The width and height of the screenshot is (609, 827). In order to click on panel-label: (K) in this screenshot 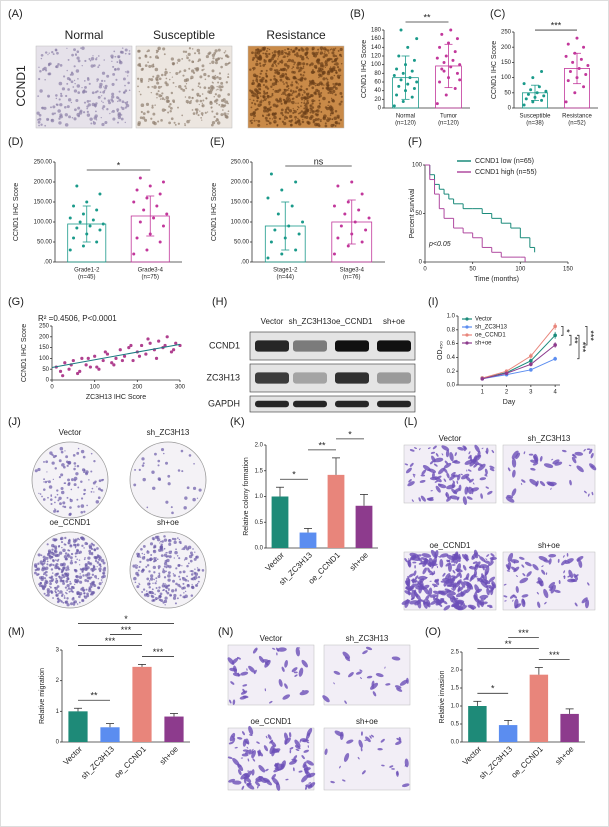, I will do `click(237, 422)`.